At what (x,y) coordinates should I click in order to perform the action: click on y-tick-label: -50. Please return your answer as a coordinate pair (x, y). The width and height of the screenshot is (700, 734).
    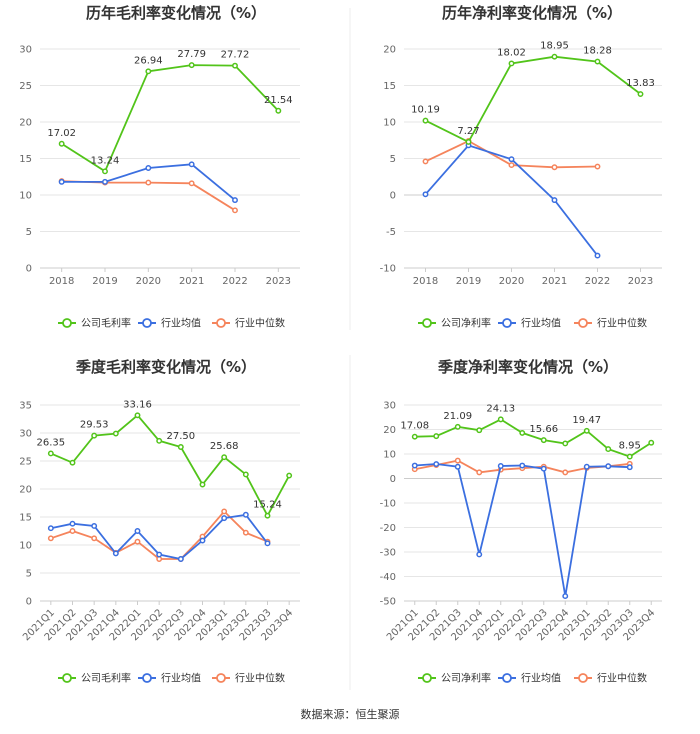
    Looking at the image, I should click on (388, 602).